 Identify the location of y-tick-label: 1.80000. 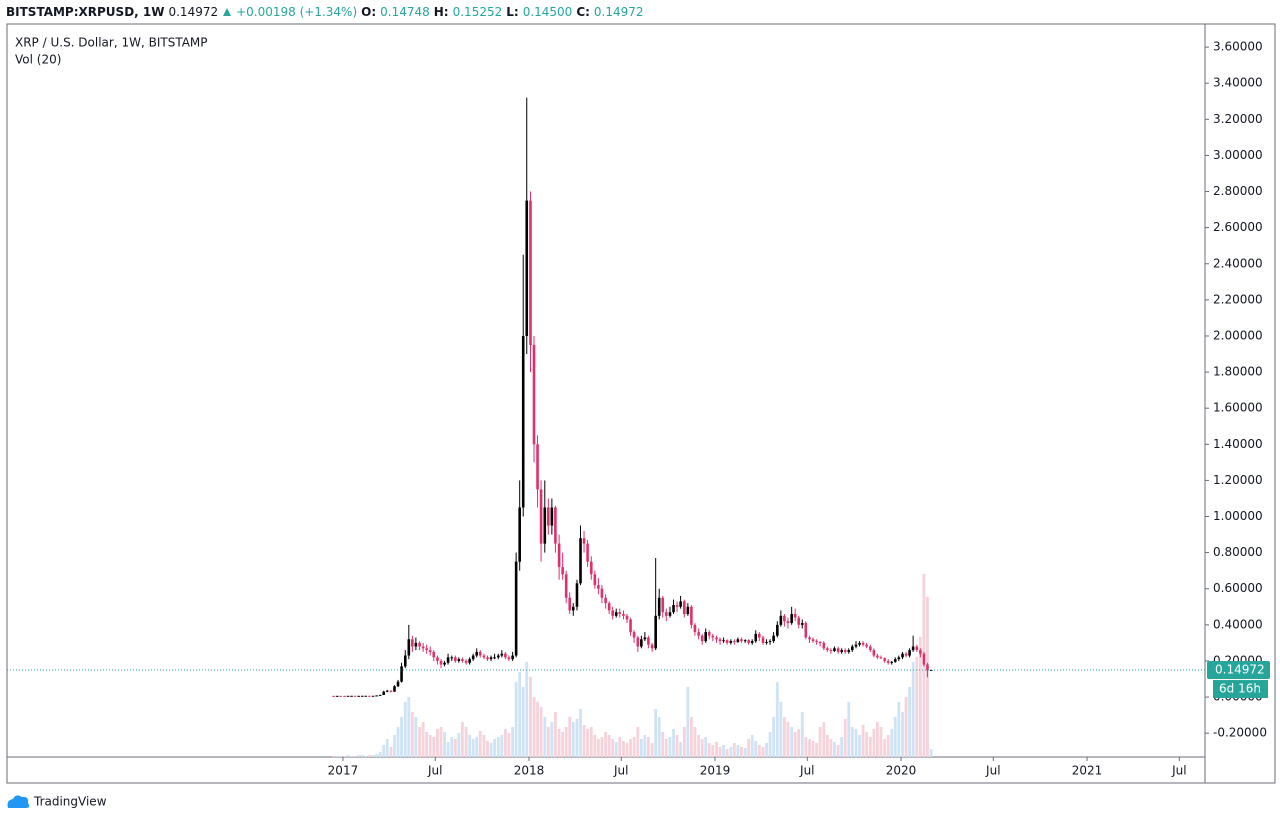
(1238, 372).